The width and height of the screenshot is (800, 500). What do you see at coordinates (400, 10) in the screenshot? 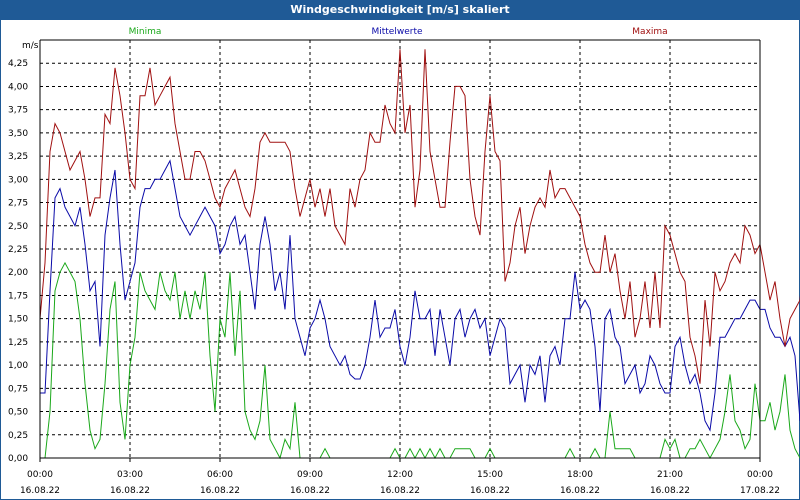
I see `chart-title: Windgeschwindigkeit [m/s] skaliert` at bounding box center [400, 10].